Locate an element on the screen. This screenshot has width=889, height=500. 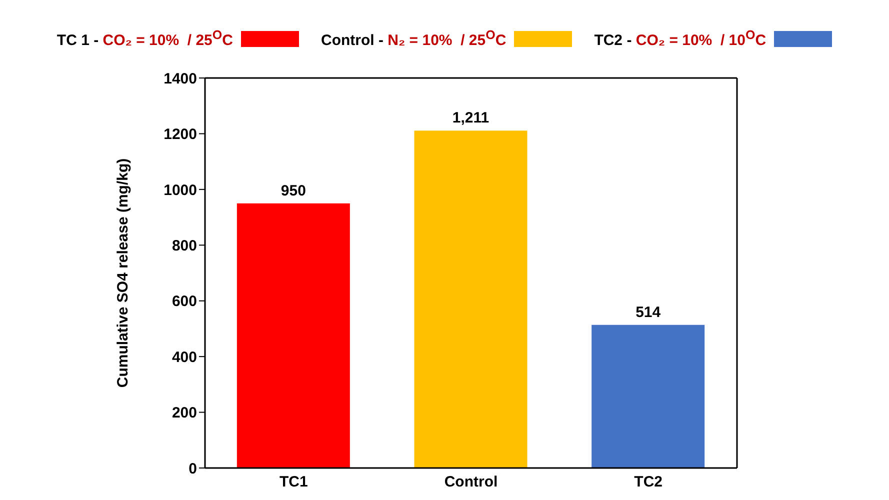
y-tick-label: 800 is located at coordinates (184, 245).